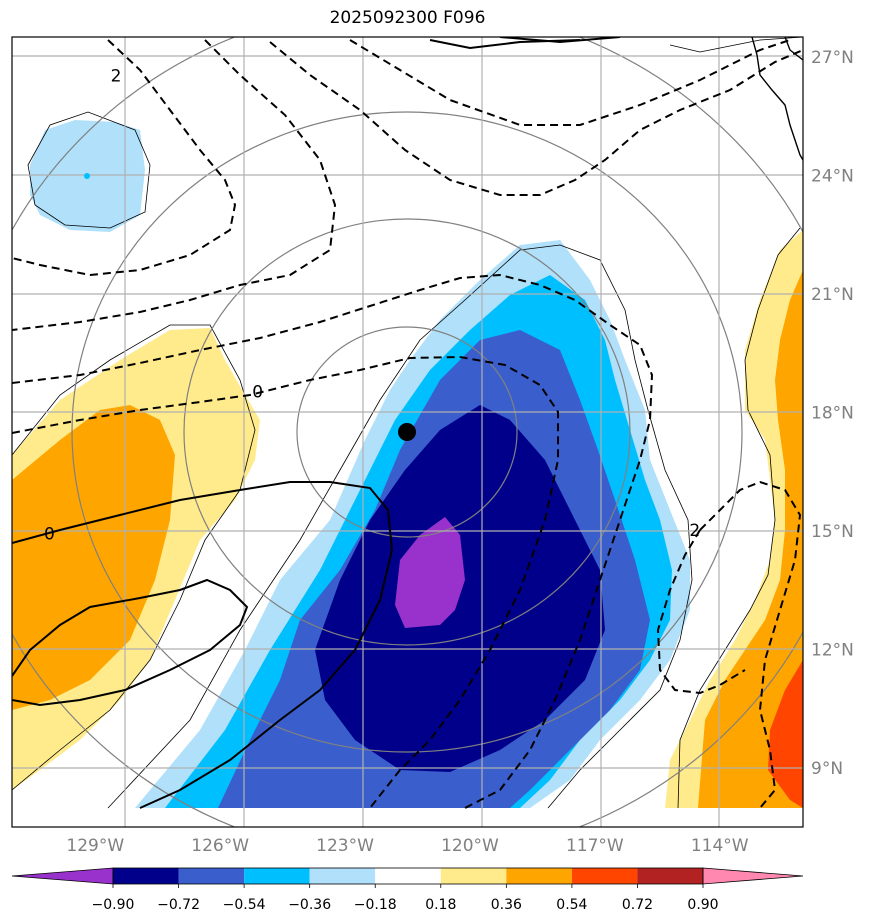 Image resolution: width=873 pixels, height=924 pixels. Describe the element at coordinates (87, 176) in the screenshot. I see `nw-blob-dot` at that location.